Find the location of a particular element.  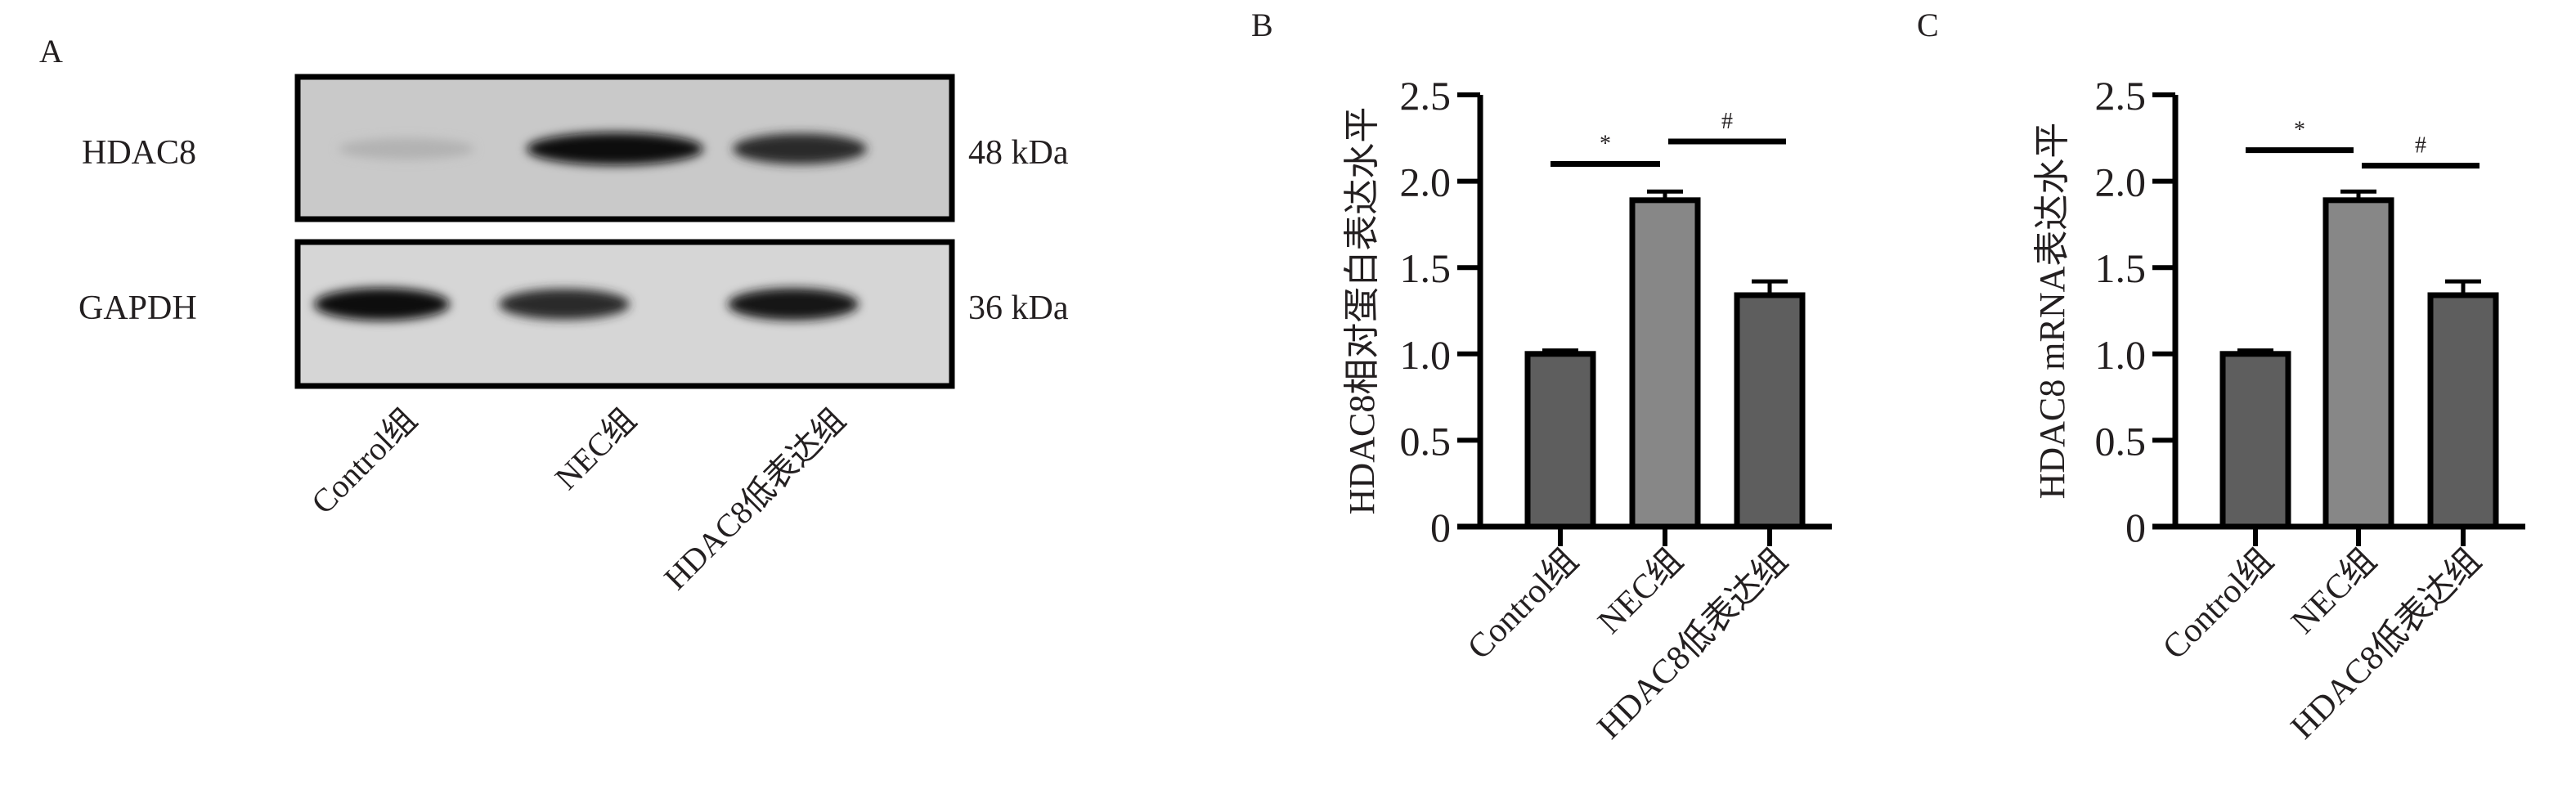

lane-label-hdac8-low: HDAC8低表达组 is located at coordinates (754, 499).